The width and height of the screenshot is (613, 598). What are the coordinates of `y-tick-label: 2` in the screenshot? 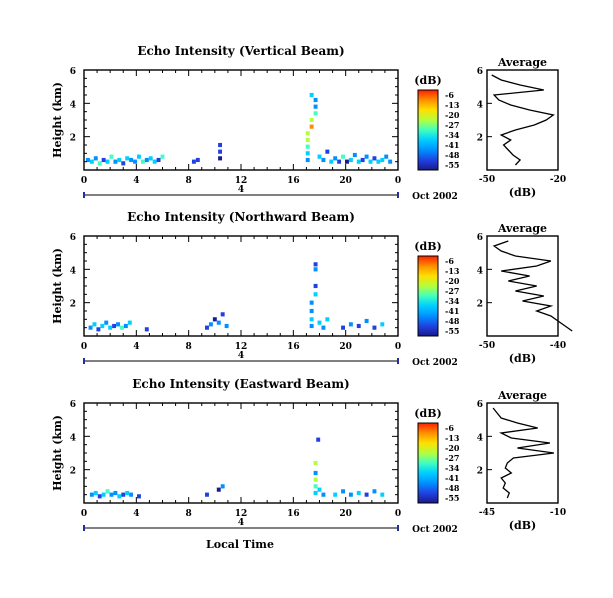 It's located at (73, 305).